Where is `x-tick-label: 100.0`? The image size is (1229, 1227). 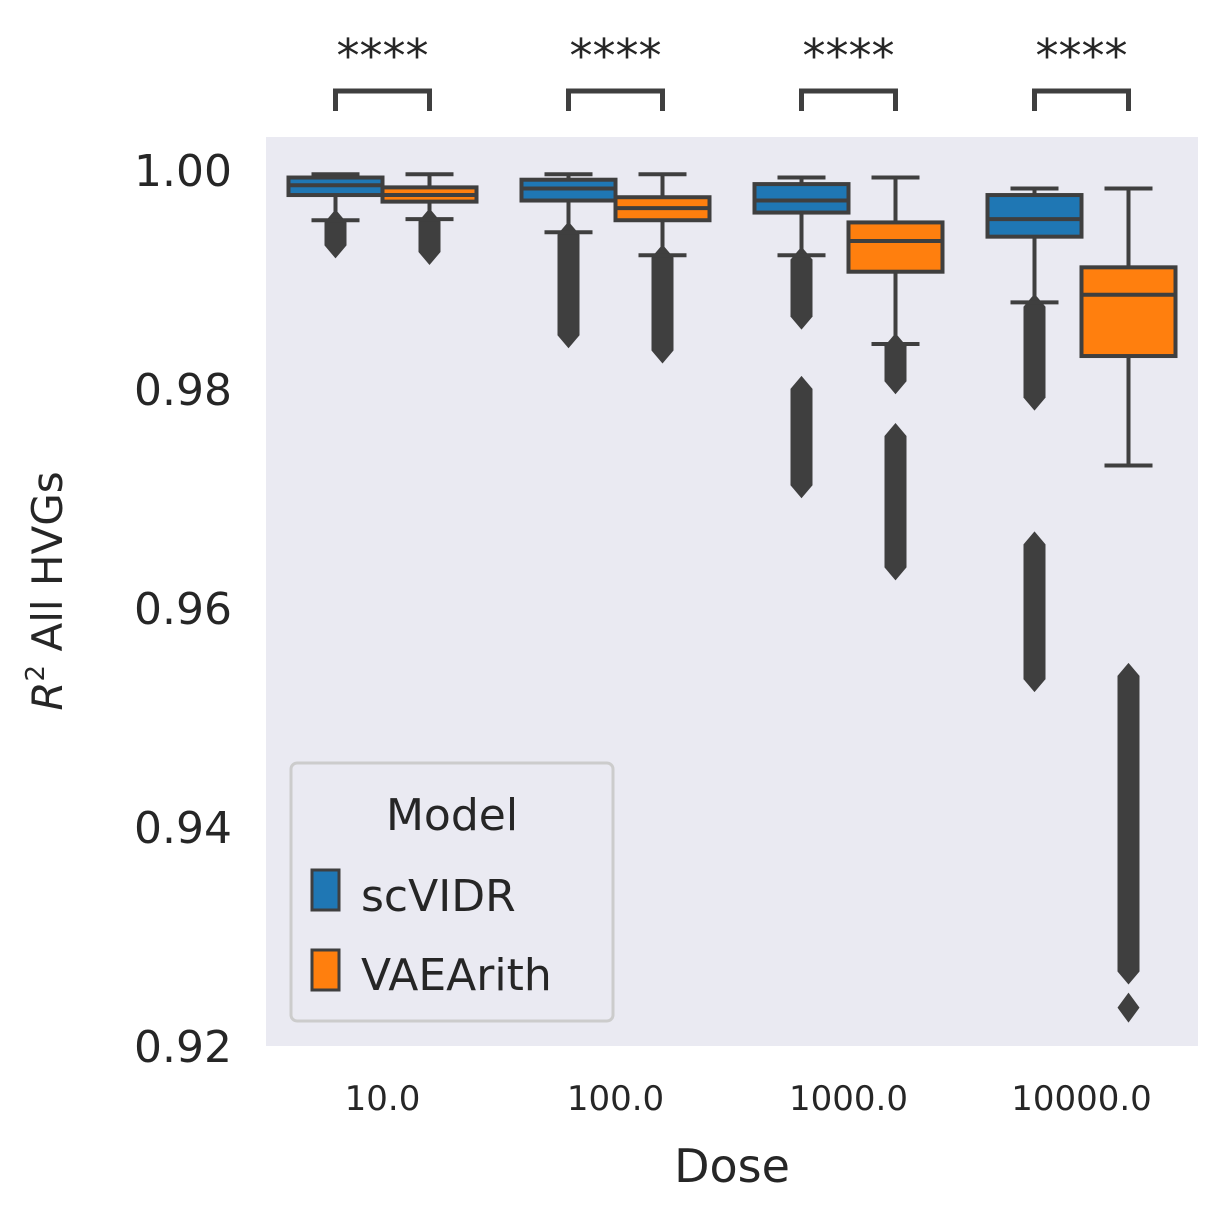
x-tick-label: 100.0 is located at coordinates (615, 1099).